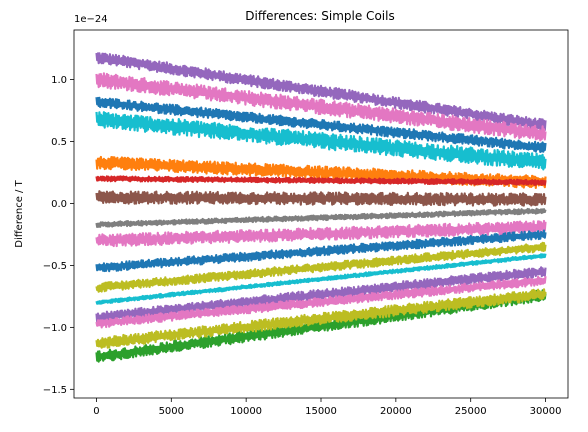  Describe the element at coordinates (59, 204) in the screenshot. I see `y-tick-label: 0.0` at that location.